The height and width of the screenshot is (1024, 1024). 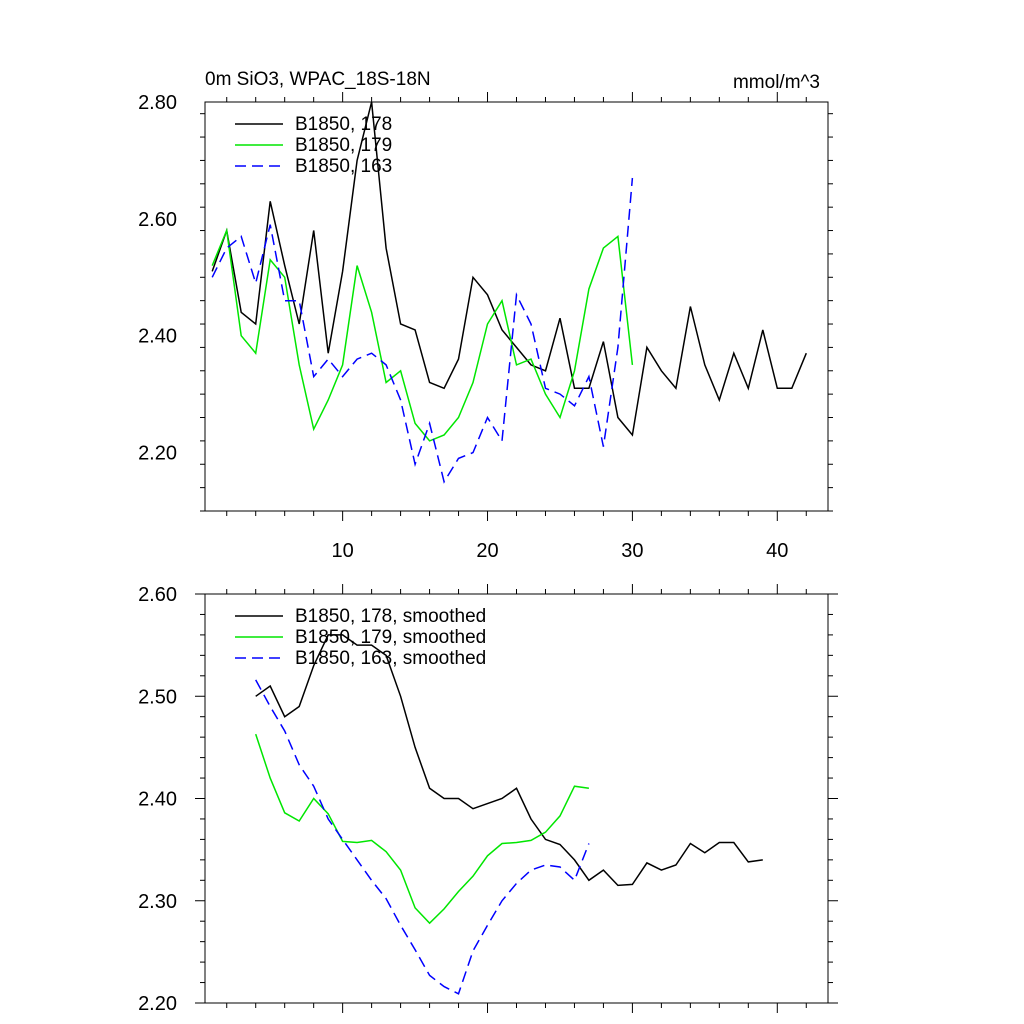 I want to click on legend-label: B1850, 163, smoothed, so click(x=390, y=658).